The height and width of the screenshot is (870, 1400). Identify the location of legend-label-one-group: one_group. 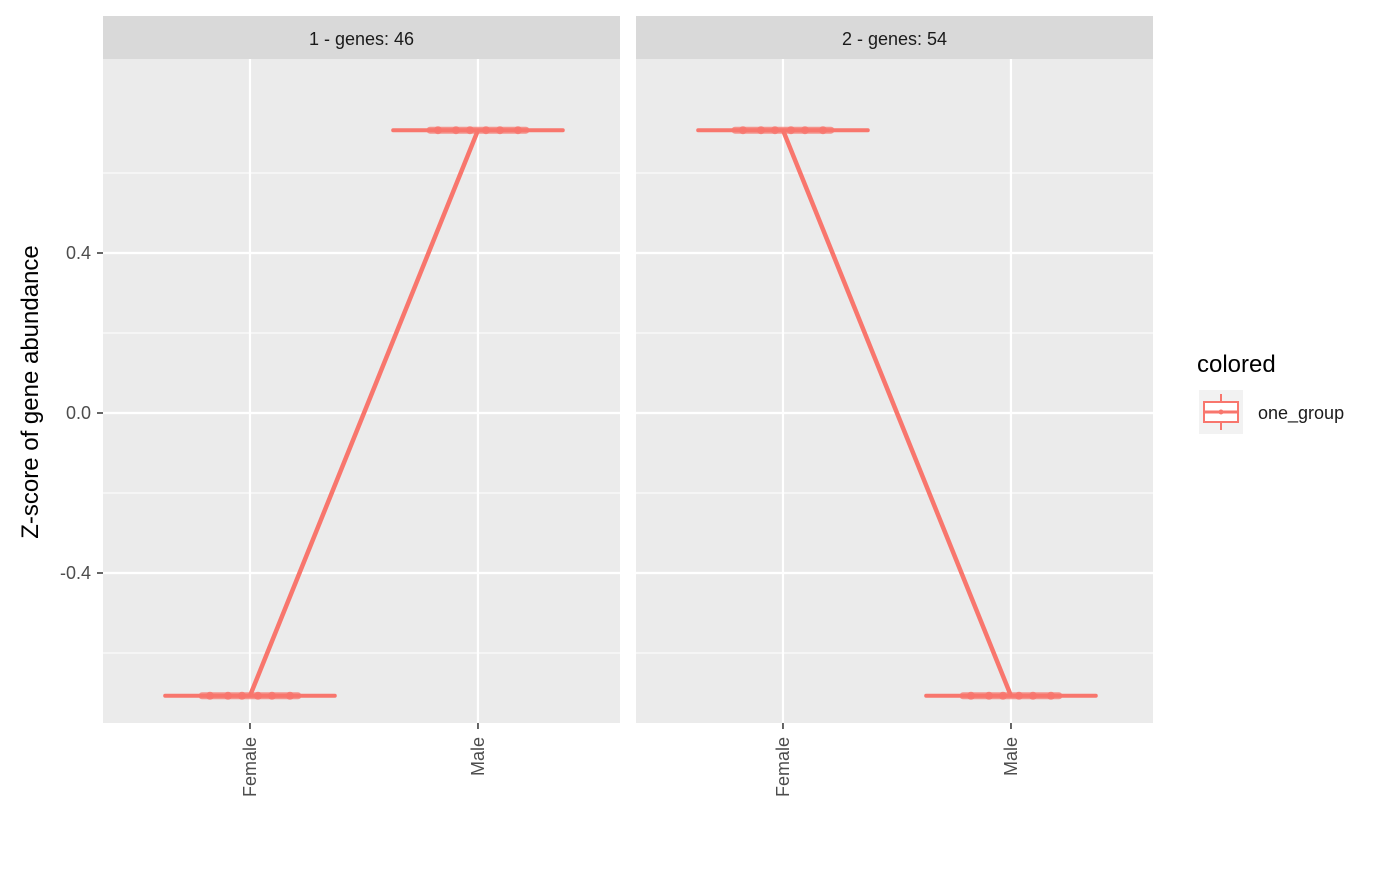
(1301, 413).